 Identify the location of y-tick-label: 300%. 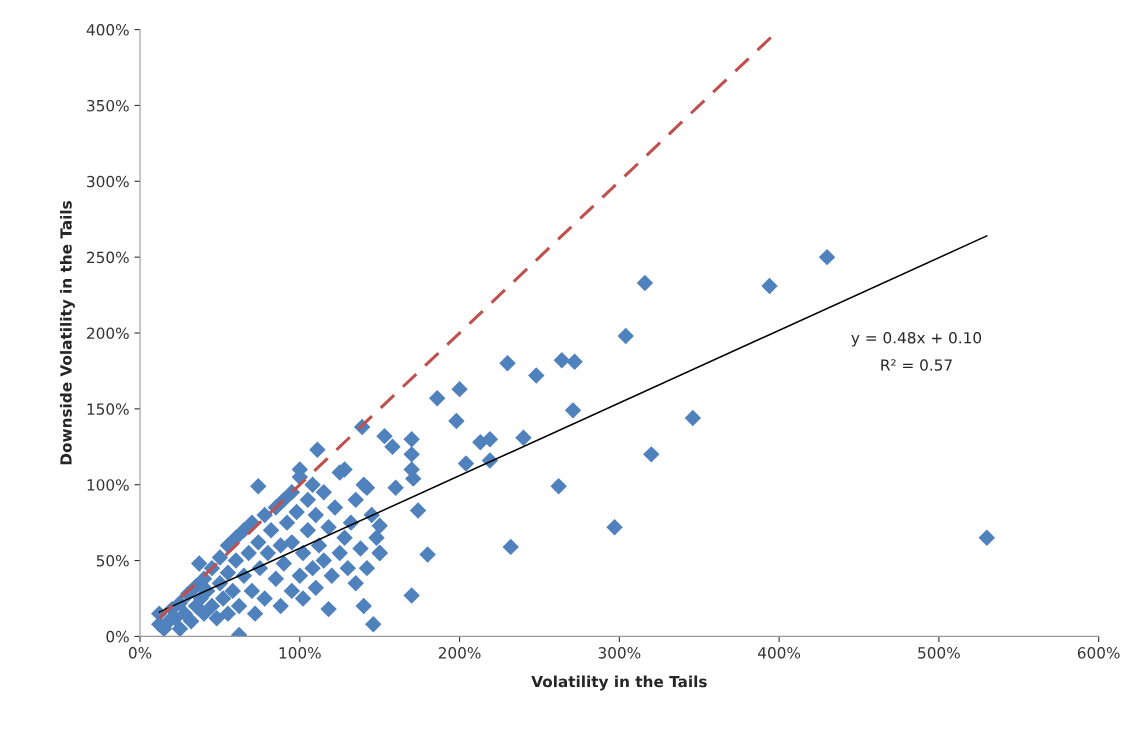
(108, 181).